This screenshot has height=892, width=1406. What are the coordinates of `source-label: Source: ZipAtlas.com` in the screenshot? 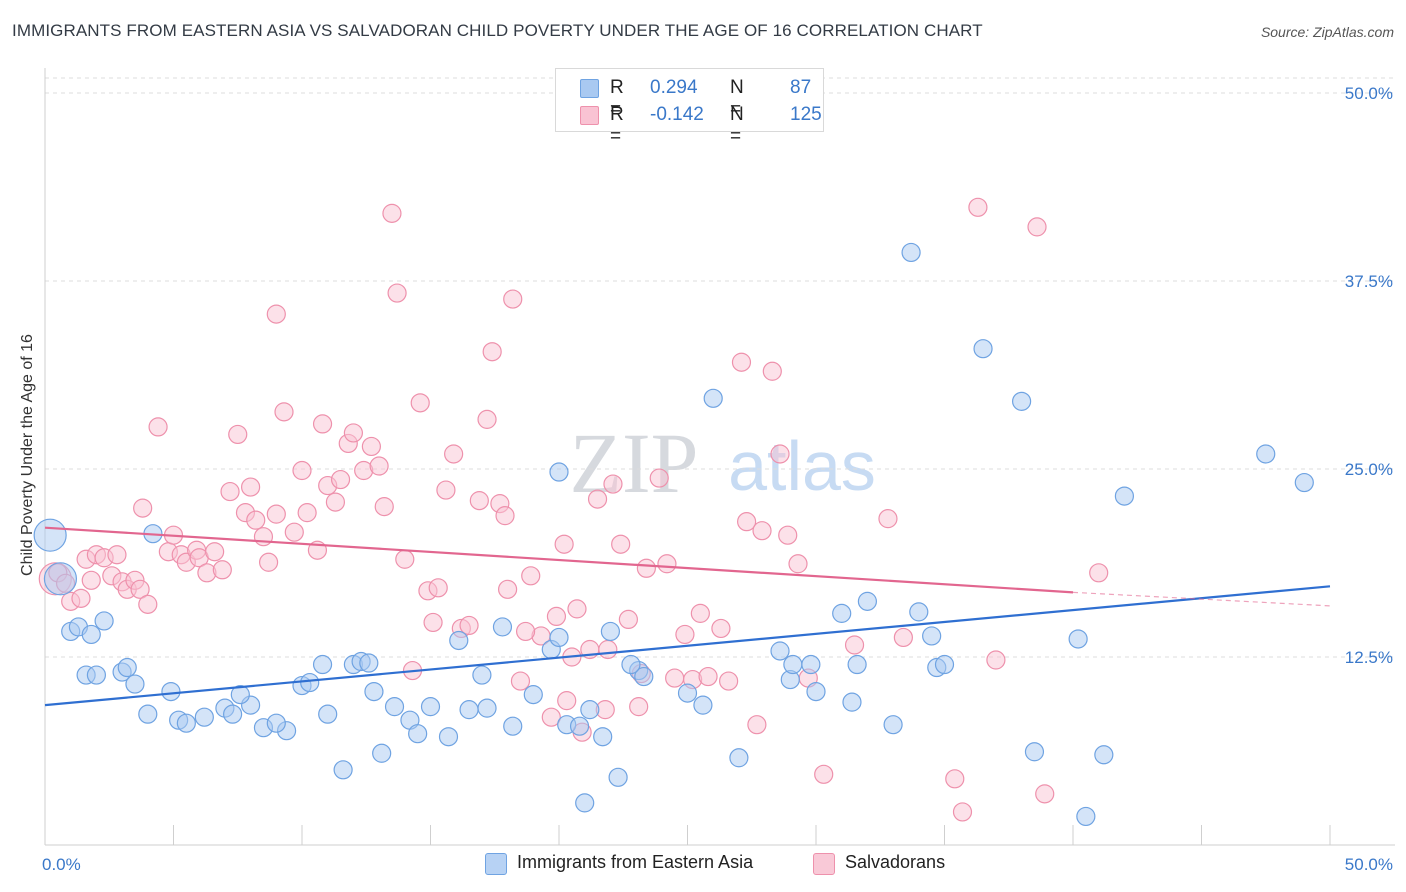 It's located at (1327, 32).